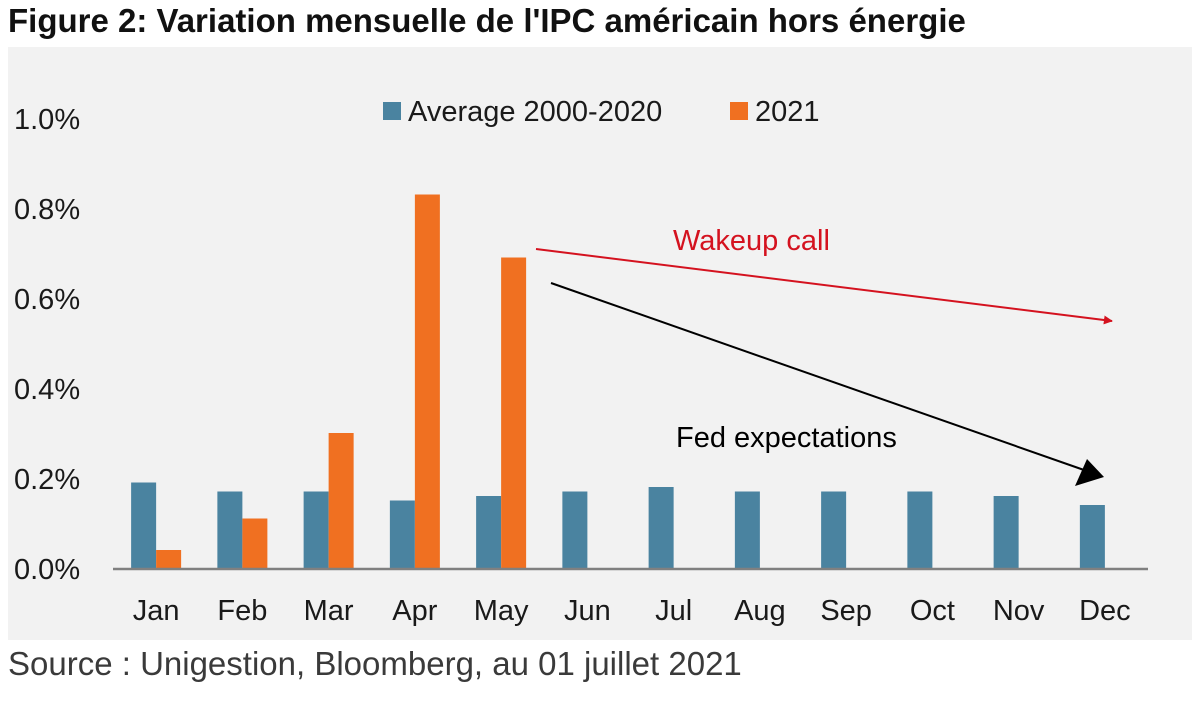 Image resolution: width=1195 pixels, height=704 pixels. Describe the element at coordinates (230, 529) in the screenshot. I see `bar-average-feb` at that location.